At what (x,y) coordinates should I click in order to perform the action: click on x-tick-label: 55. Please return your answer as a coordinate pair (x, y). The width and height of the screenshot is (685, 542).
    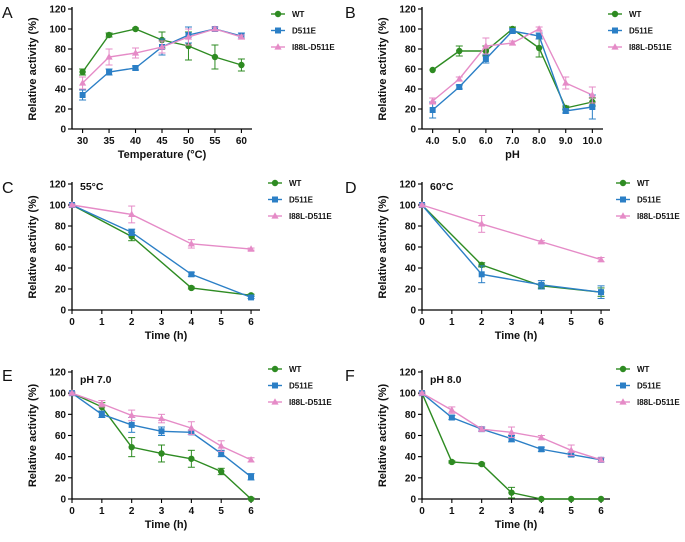
    Looking at the image, I should click on (215, 141).